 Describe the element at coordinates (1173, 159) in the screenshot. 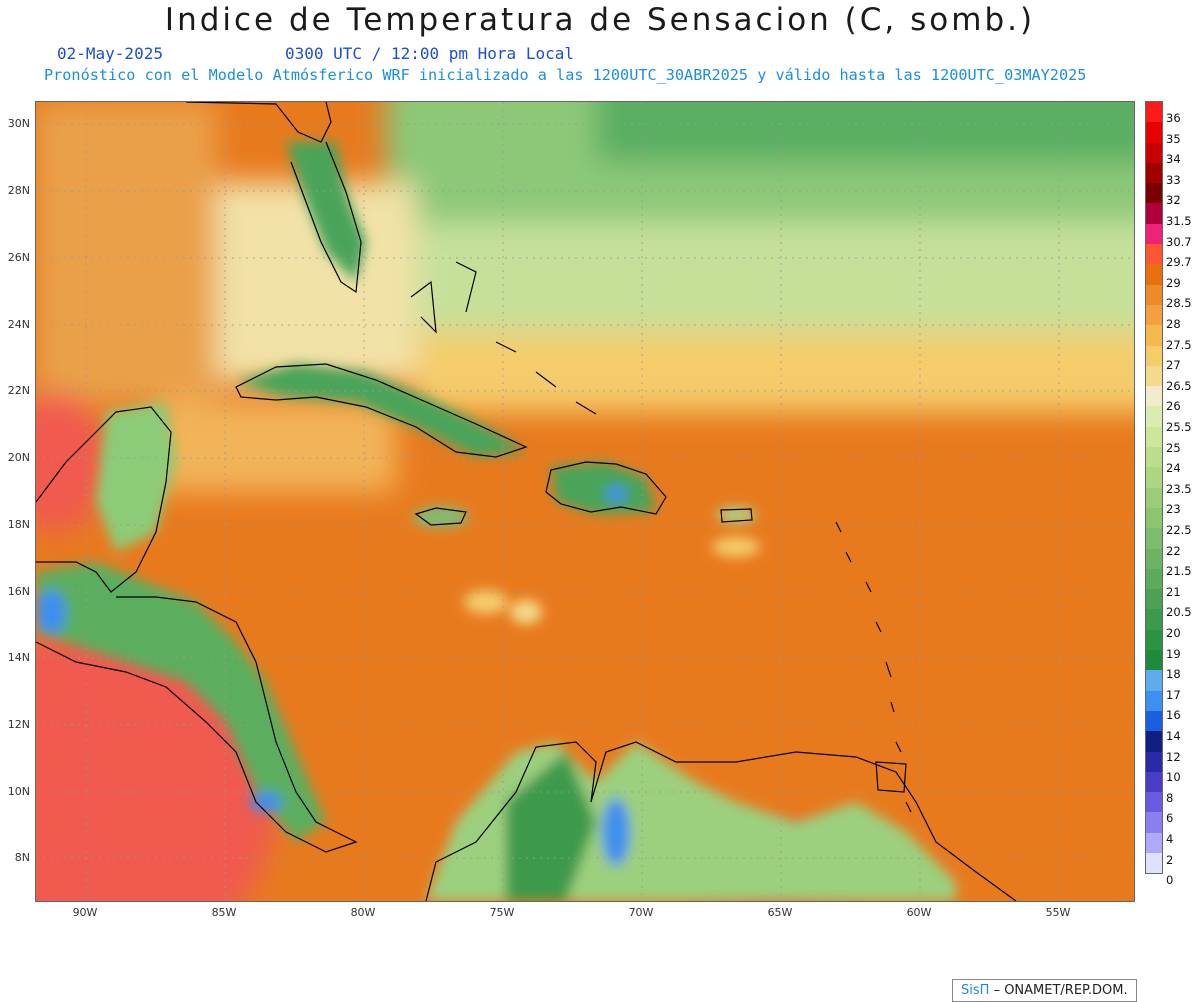

I see `colorbar-label: 34` at that location.